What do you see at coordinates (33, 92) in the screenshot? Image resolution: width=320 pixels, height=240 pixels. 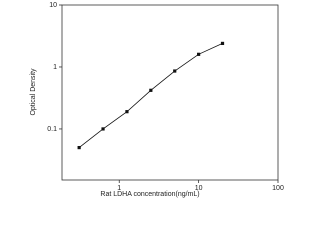 I see `y-axis-label: Optical Density` at bounding box center [33, 92].